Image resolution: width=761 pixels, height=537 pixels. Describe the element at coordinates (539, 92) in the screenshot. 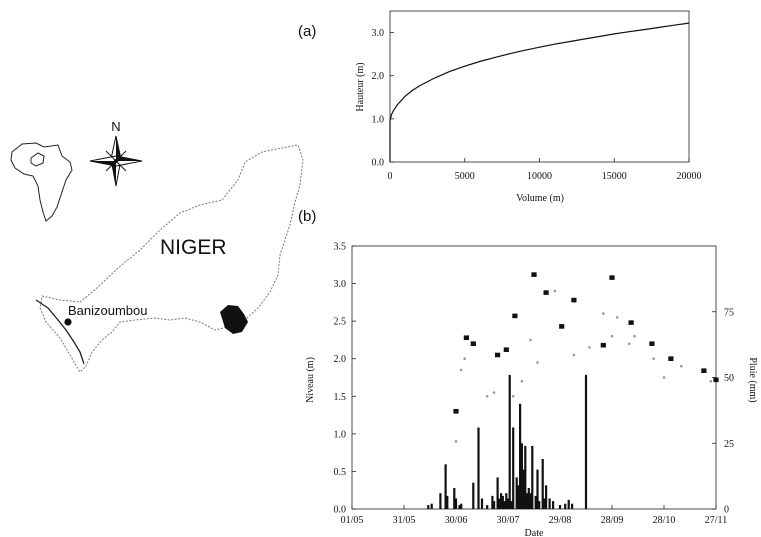

I see `height-volume-curve` at that location.